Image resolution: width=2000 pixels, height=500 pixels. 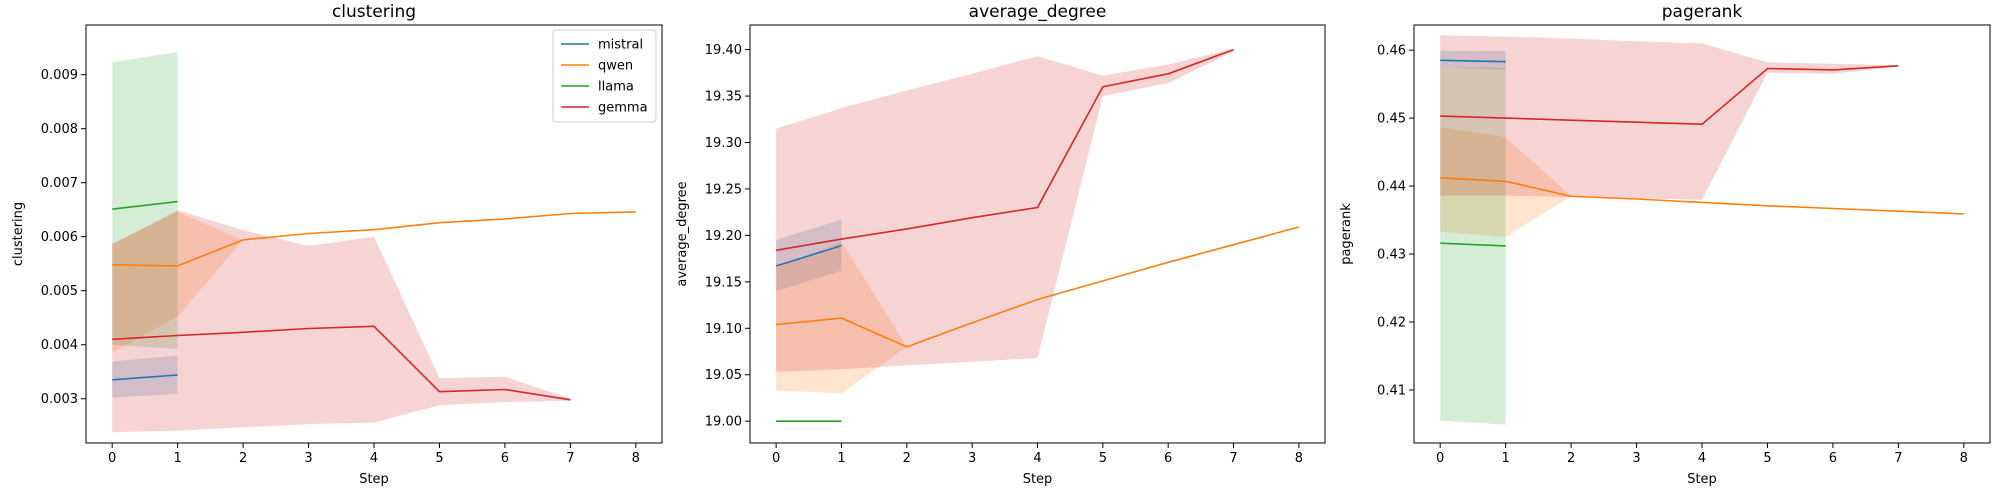 What do you see at coordinates (1391, 255) in the screenshot?
I see `y-tick-label: 0.43` at bounding box center [1391, 255].